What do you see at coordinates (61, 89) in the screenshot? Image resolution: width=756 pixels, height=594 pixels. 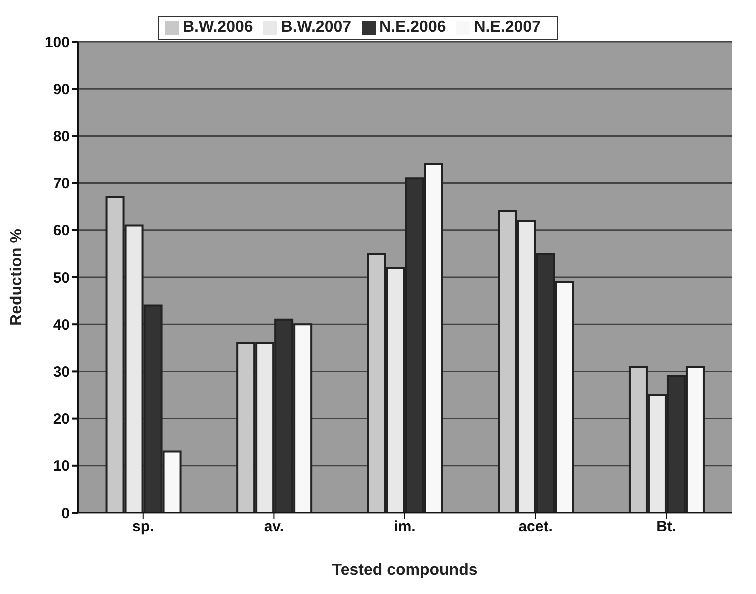 I see `y-tick-label: 90` at bounding box center [61, 89].